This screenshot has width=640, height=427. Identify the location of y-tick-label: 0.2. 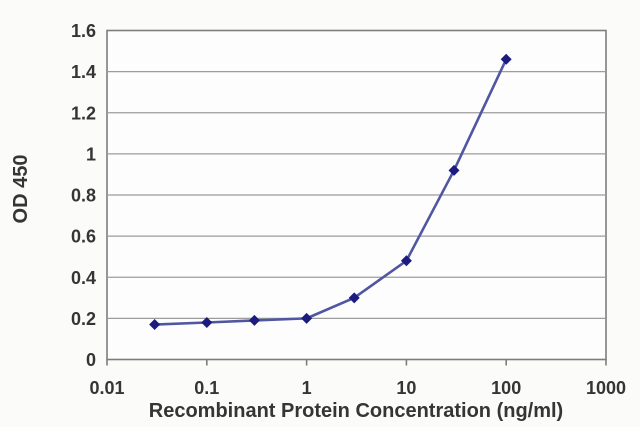
(83, 319).